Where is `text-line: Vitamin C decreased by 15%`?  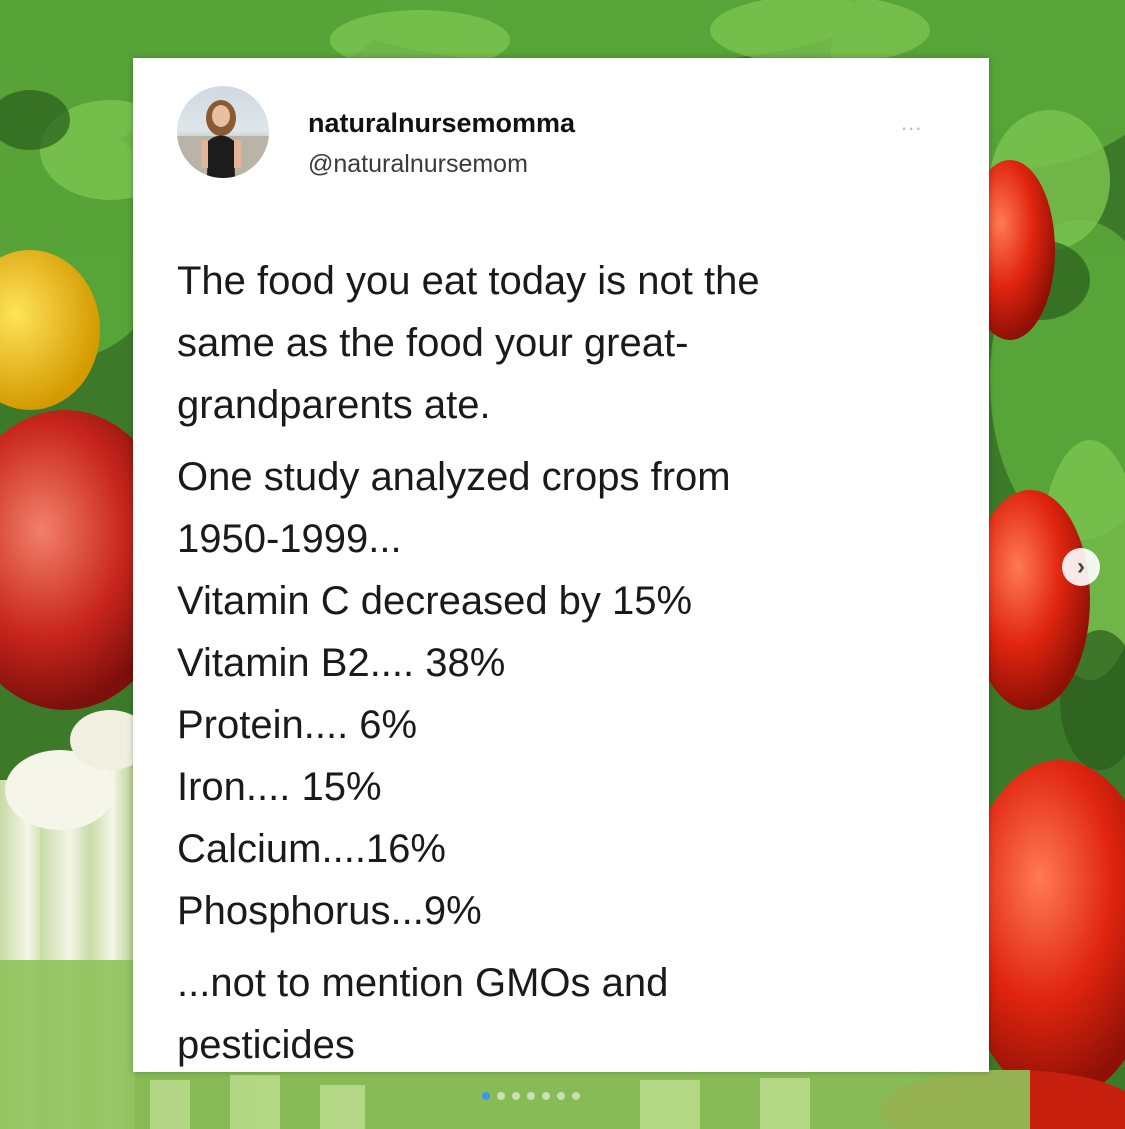 text-line: Vitamin C decreased by 15% is located at coordinates (435, 601).